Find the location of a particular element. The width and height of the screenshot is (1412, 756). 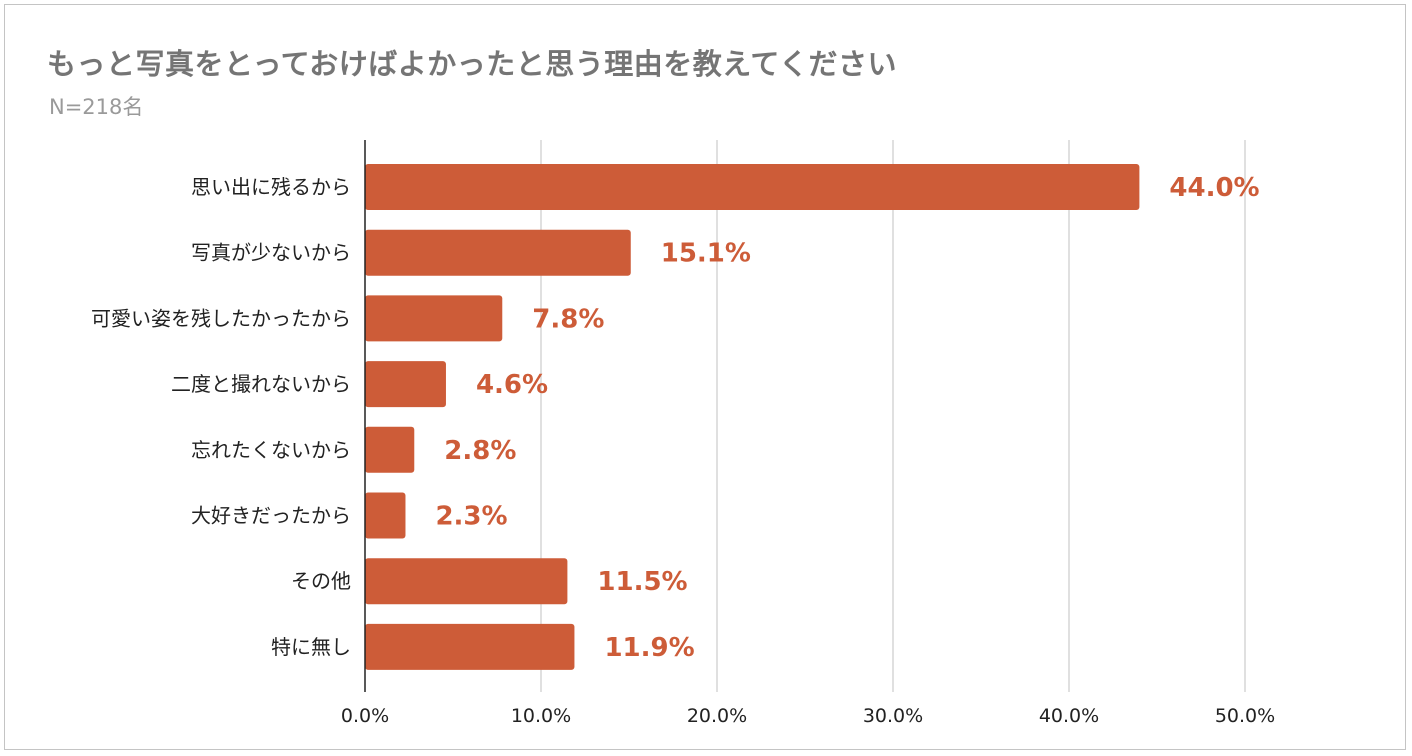

x-tick-label: 10.0% is located at coordinates (541, 716).